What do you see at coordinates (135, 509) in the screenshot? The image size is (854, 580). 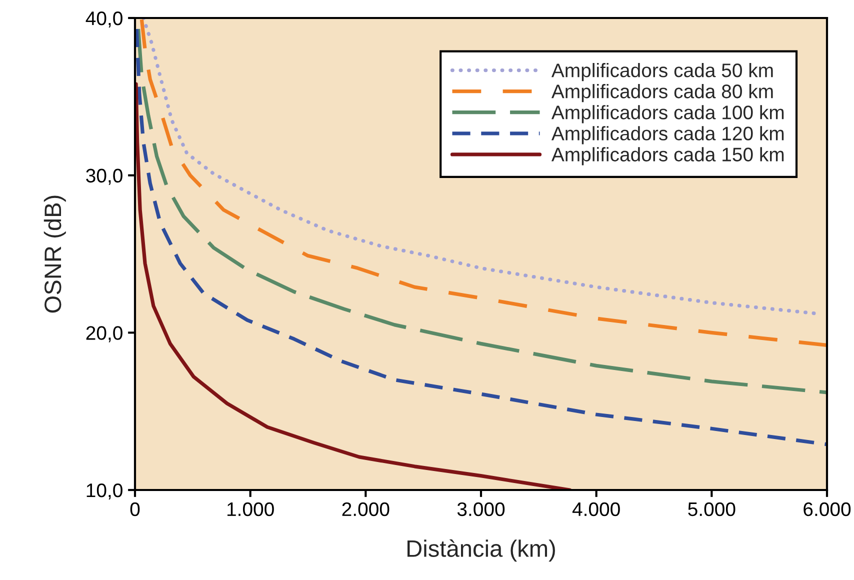 I see `x-tick-label: 0` at bounding box center [135, 509].